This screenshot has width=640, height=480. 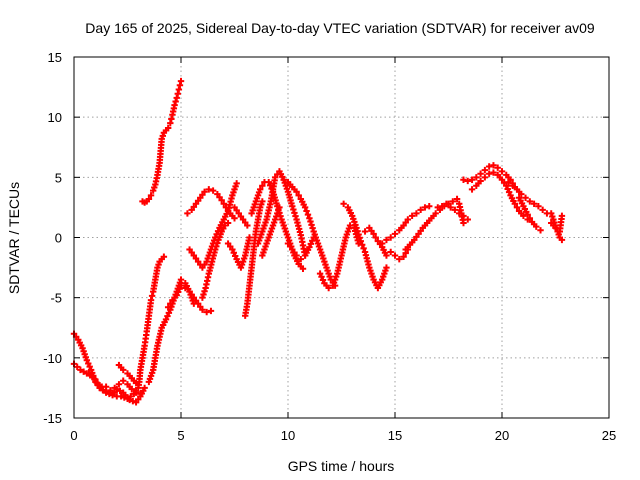 I want to click on x-tick-label: 5, so click(x=180, y=435).